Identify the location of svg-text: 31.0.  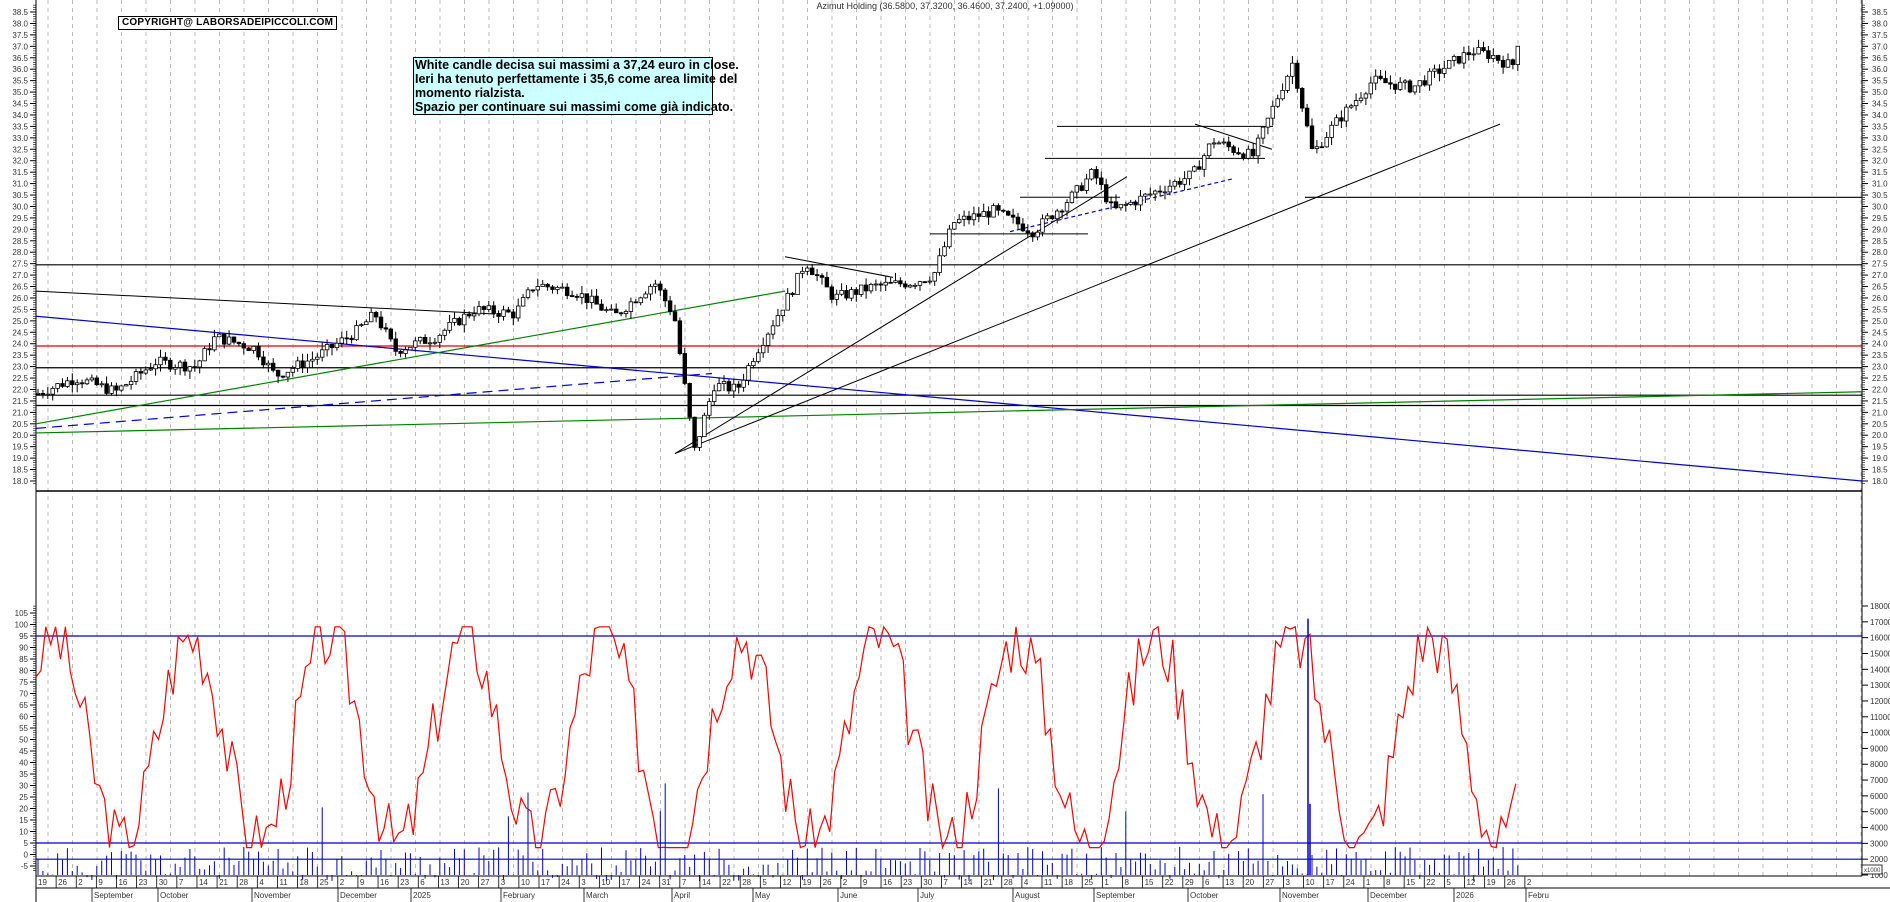
(20, 184).